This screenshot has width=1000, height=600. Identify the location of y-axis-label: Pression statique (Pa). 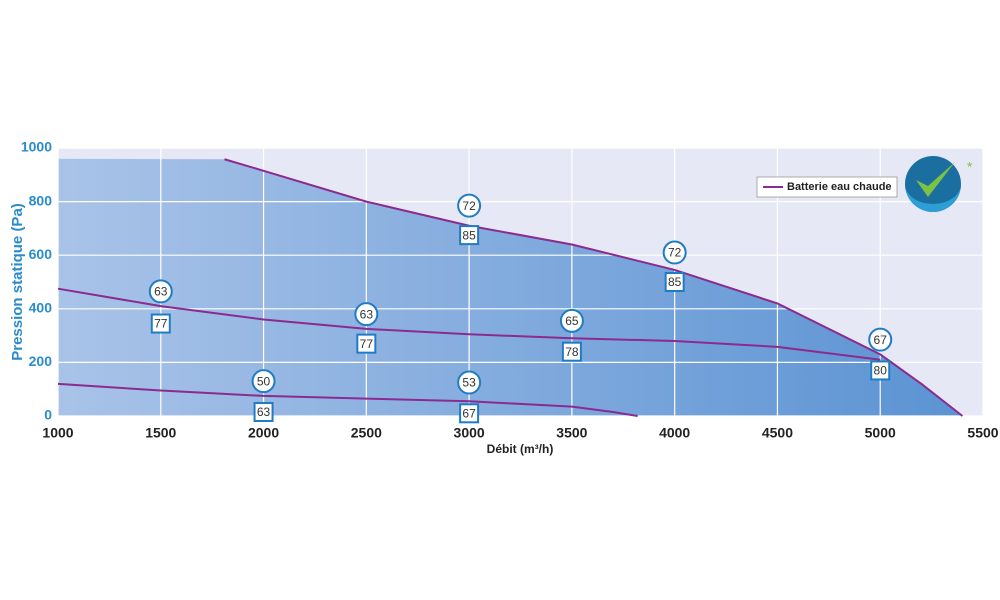
(17, 282).